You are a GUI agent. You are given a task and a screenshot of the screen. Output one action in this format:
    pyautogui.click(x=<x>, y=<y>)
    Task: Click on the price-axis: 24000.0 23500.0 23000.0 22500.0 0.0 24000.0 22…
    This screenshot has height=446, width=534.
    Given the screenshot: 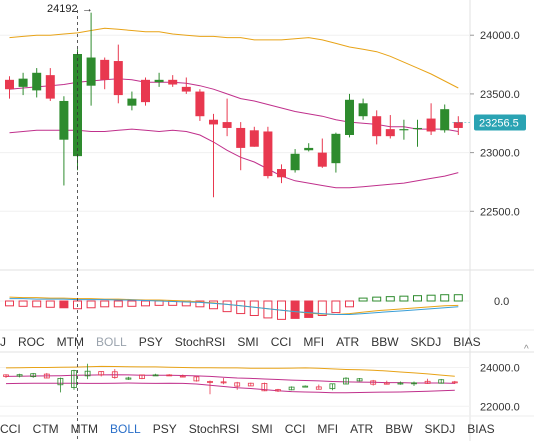 What is the action you would take?
    pyautogui.click(x=499, y=221)
    